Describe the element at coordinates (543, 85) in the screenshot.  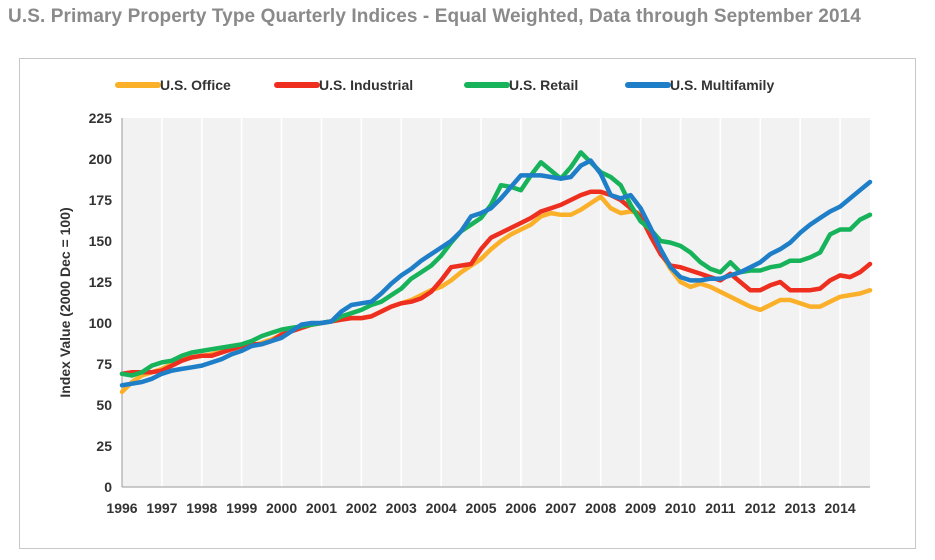
I see `legend-label-retail: U.S. Retail` at that location.